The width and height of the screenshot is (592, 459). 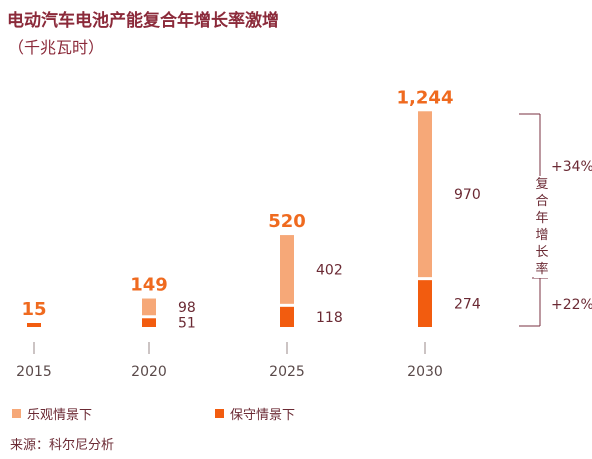 I want to click on source-note: 来源：科尔尼分析, so click(x=62, y=445).